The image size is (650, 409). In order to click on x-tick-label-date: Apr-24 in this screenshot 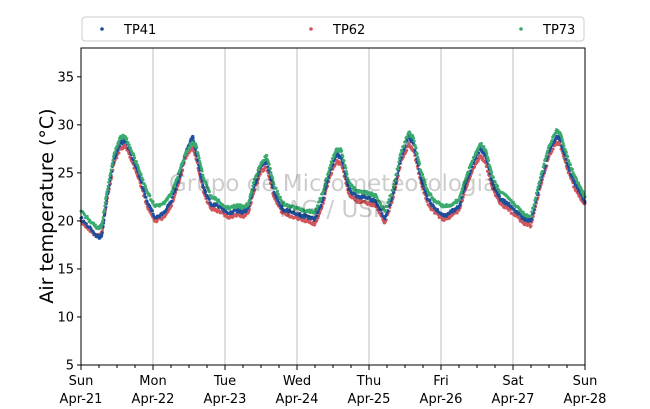, I will do `click(297, 399)`.